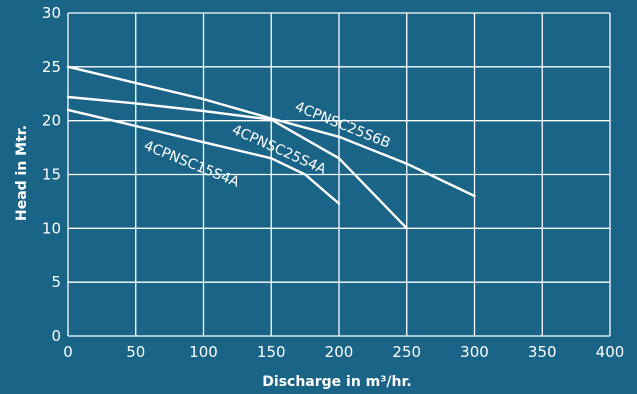  What do you see at coordinates (51, 228) in the screenshot?
I see `y-tick-label: 10` at bounding box center [51, 228].